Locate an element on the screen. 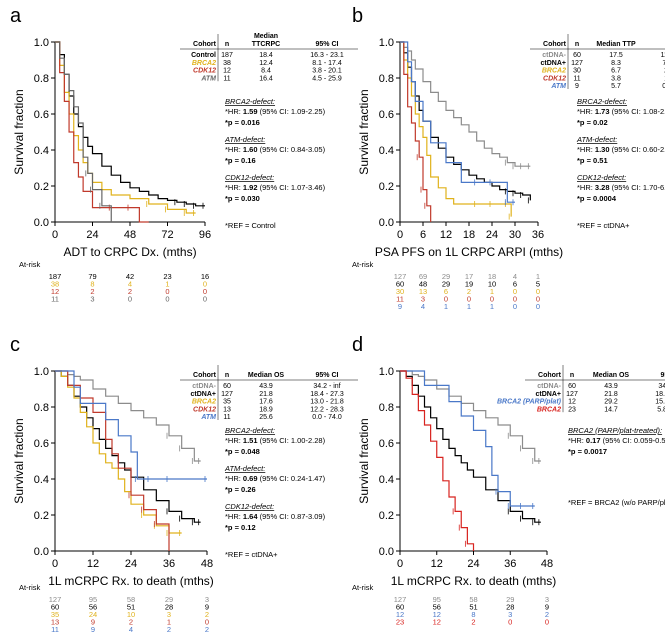 The image size is (665, 644). table-cohort: CDK12 is located at coordinates (204, 409).